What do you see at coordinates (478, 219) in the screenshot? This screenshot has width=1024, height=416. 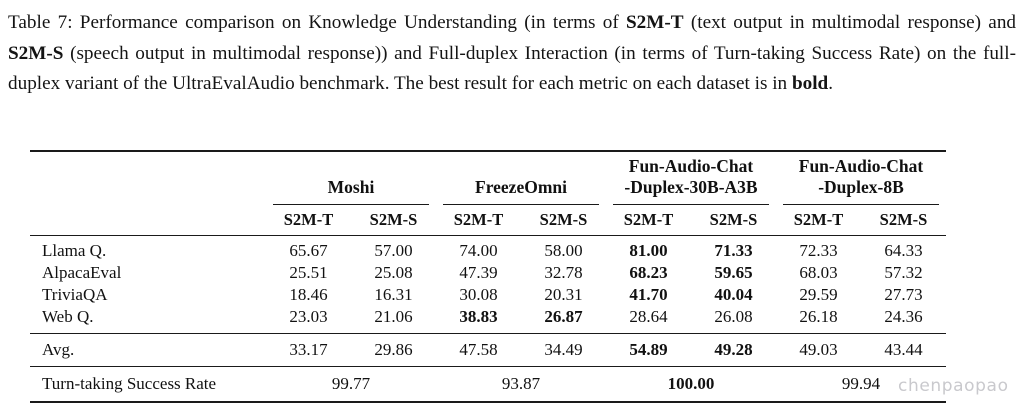 I see `subheader-freezeomni-s2mt: S2M-T` at bounding box center [478, 219].